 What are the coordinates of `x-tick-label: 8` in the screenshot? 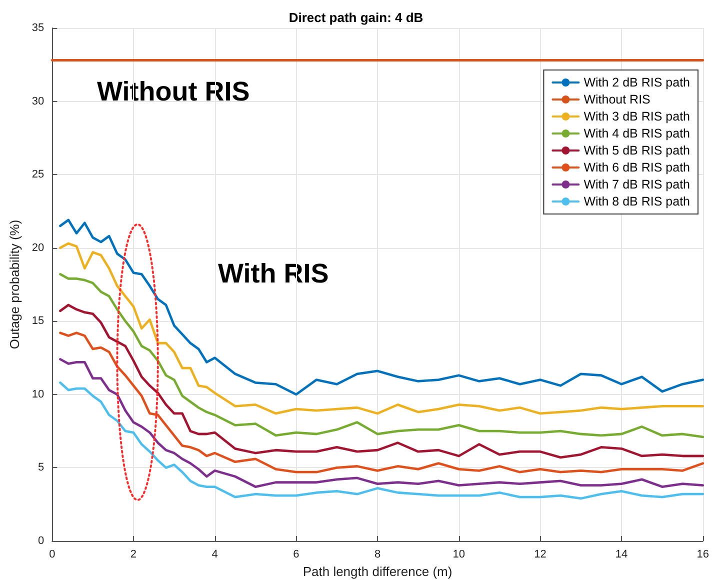 It's located at (377, 554).